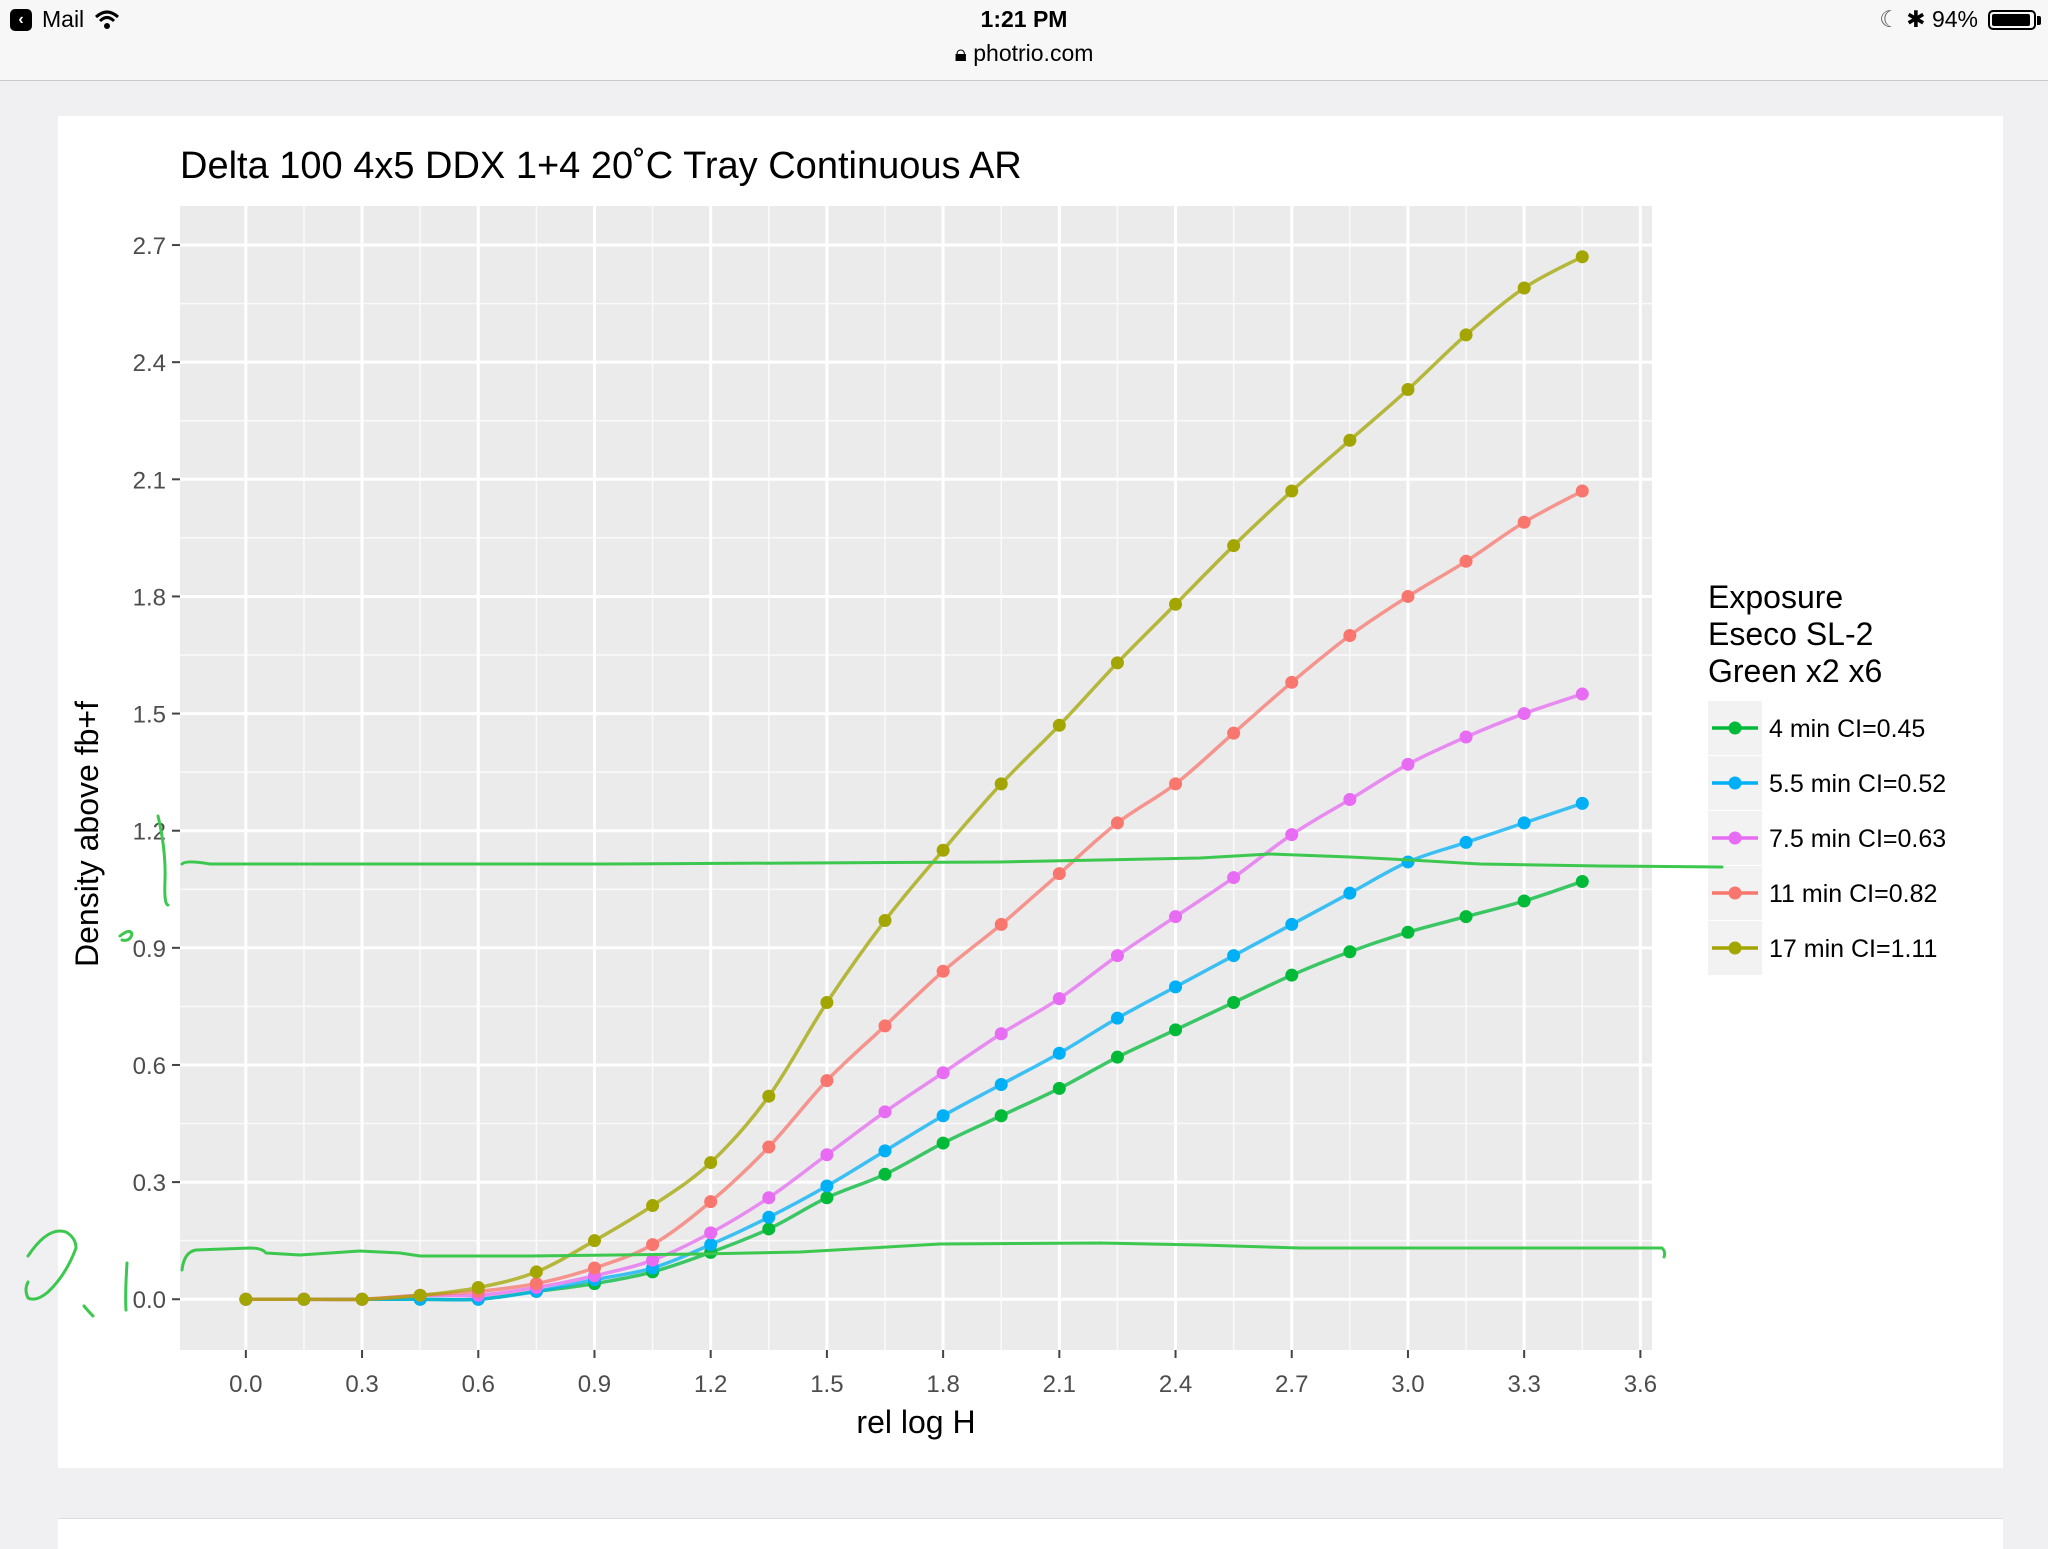 Image resolution: width=2048 pixels, height=1549 pixels. What do you see at coordinates (361, 1384) in the screenshot?
I see `x-tick-label: 0.3` at bounding box center [361, 1384].